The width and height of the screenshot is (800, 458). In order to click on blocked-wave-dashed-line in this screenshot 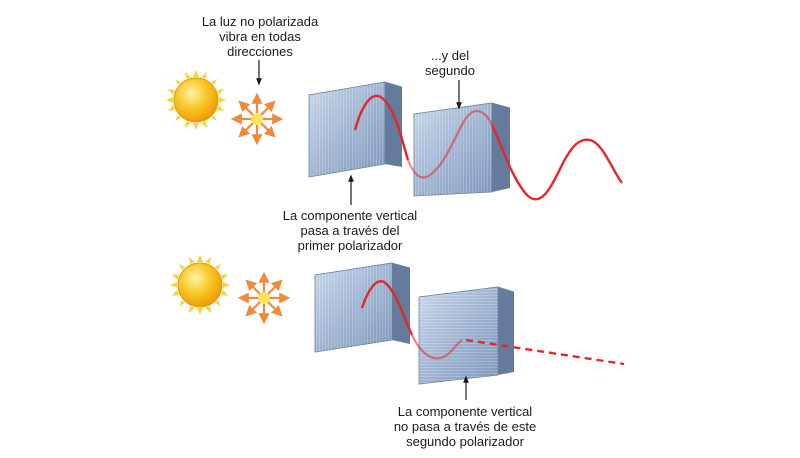, I will do `click(545, 352)`.